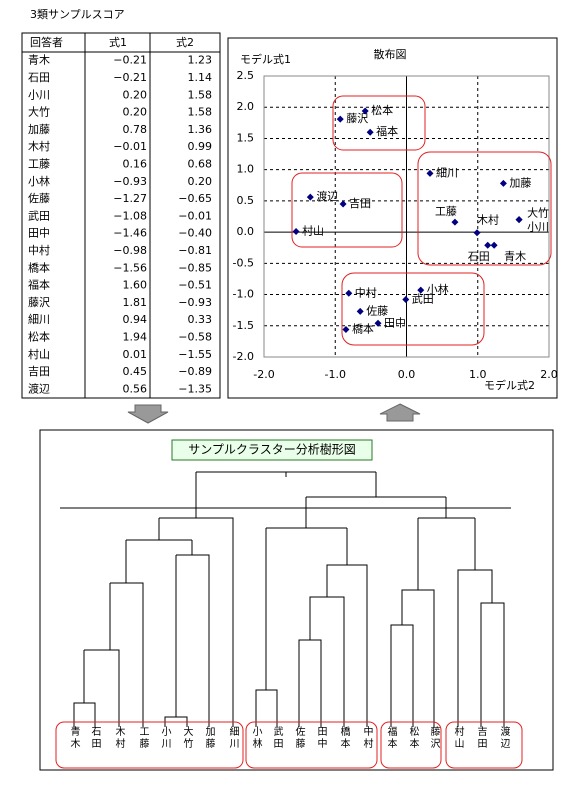 The image size is (575, 791). Describe the element at coordinates (130, 198) in the screenshot. I see `table-cell: −1.27` at that location.